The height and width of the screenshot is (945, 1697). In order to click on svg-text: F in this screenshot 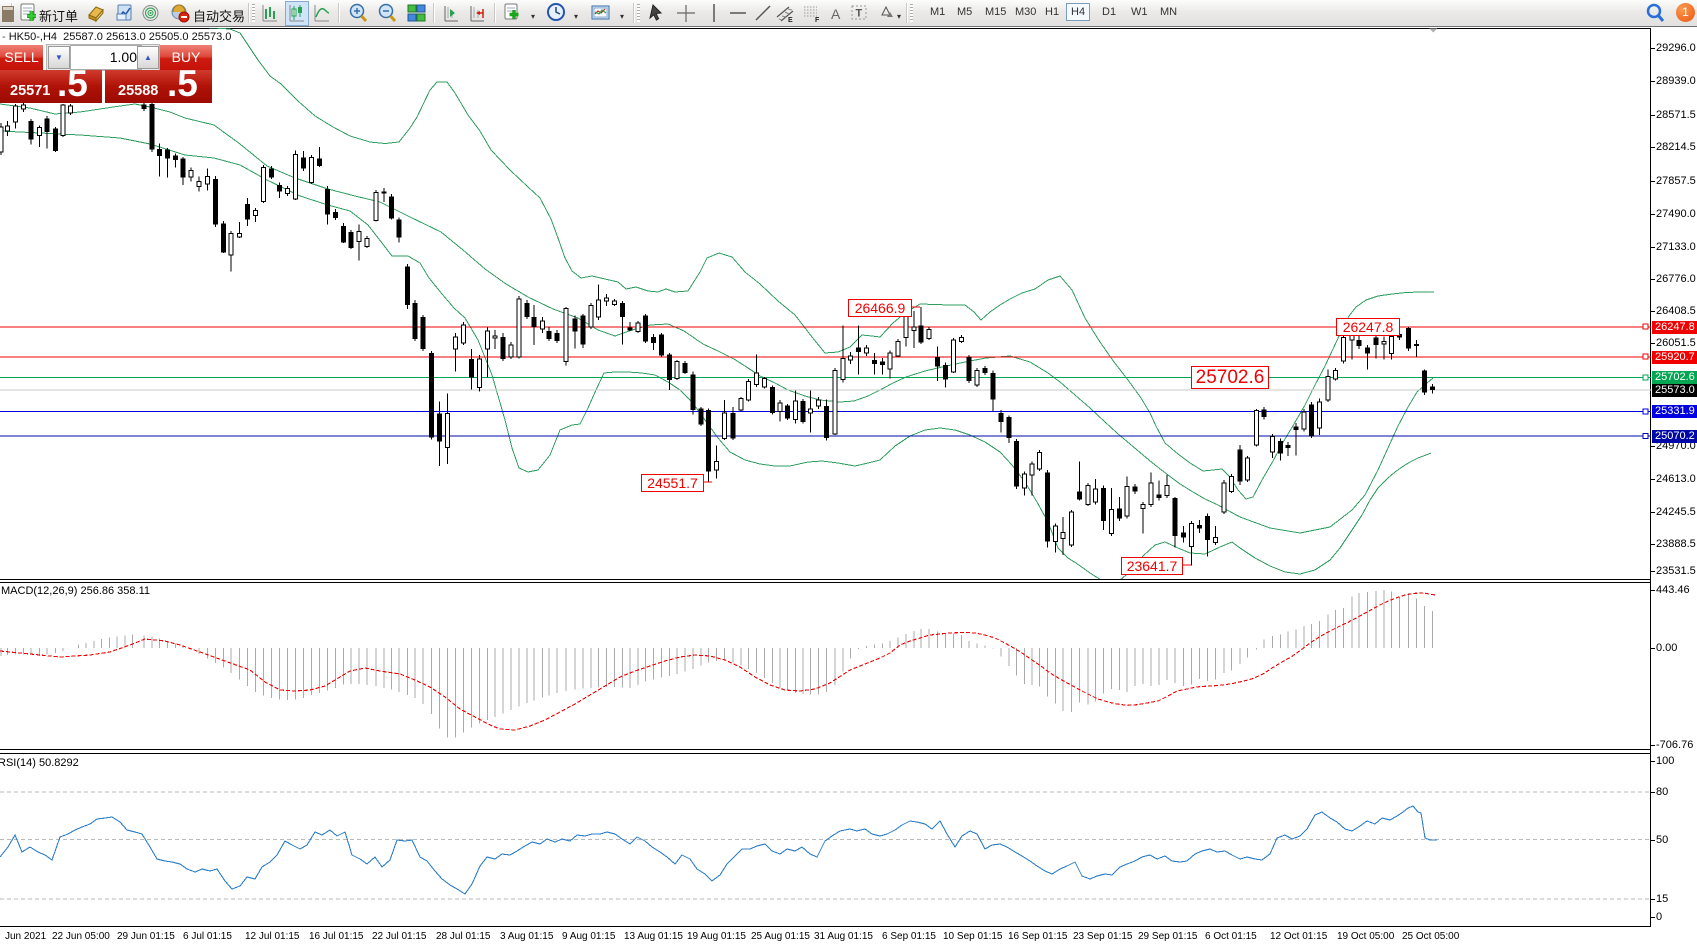, I will do `click(817, 20)`.